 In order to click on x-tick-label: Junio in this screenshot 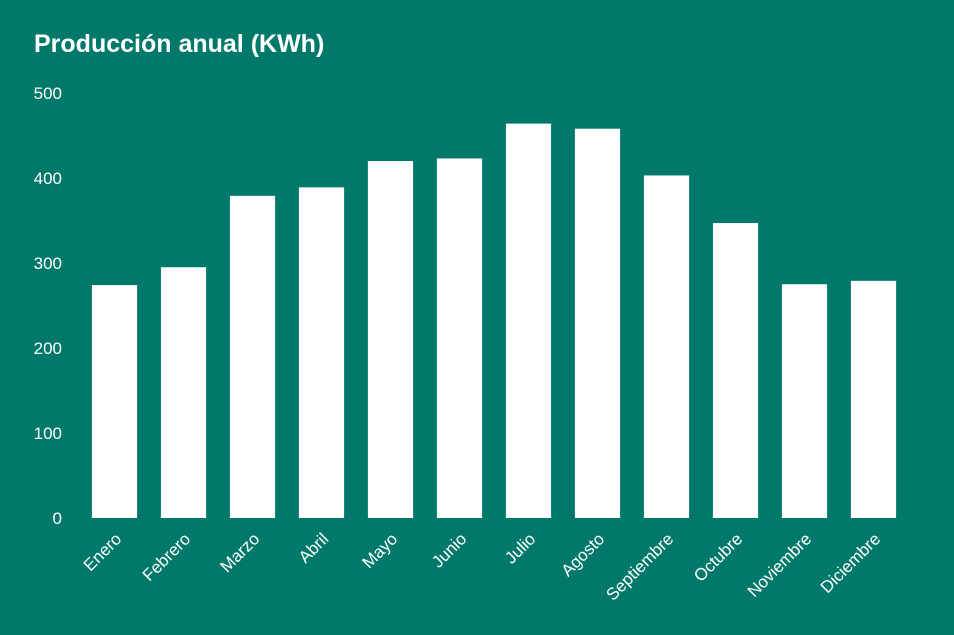, I will do `click(449, 550)`.